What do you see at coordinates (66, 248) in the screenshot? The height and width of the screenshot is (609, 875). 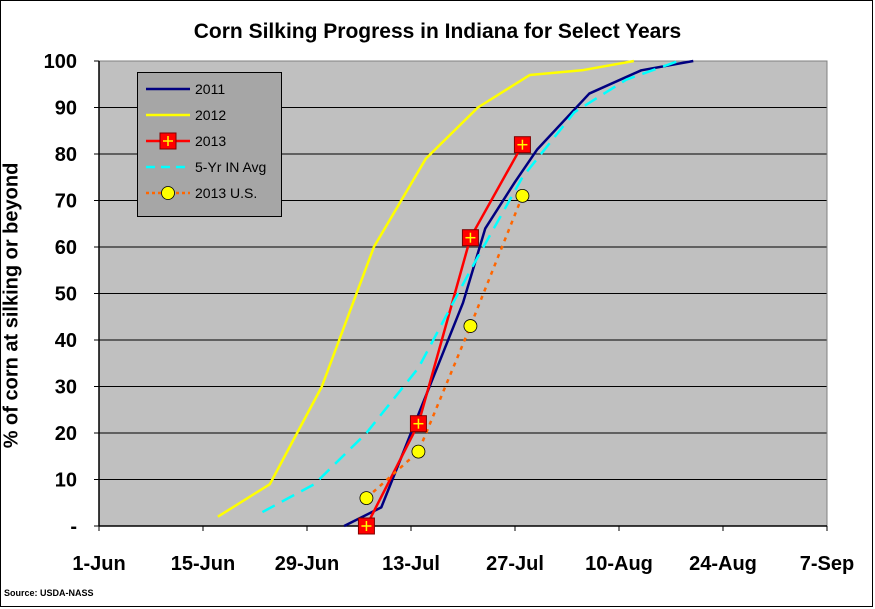 I see `y-tick-label: 60` at bounding box center [66, 248].